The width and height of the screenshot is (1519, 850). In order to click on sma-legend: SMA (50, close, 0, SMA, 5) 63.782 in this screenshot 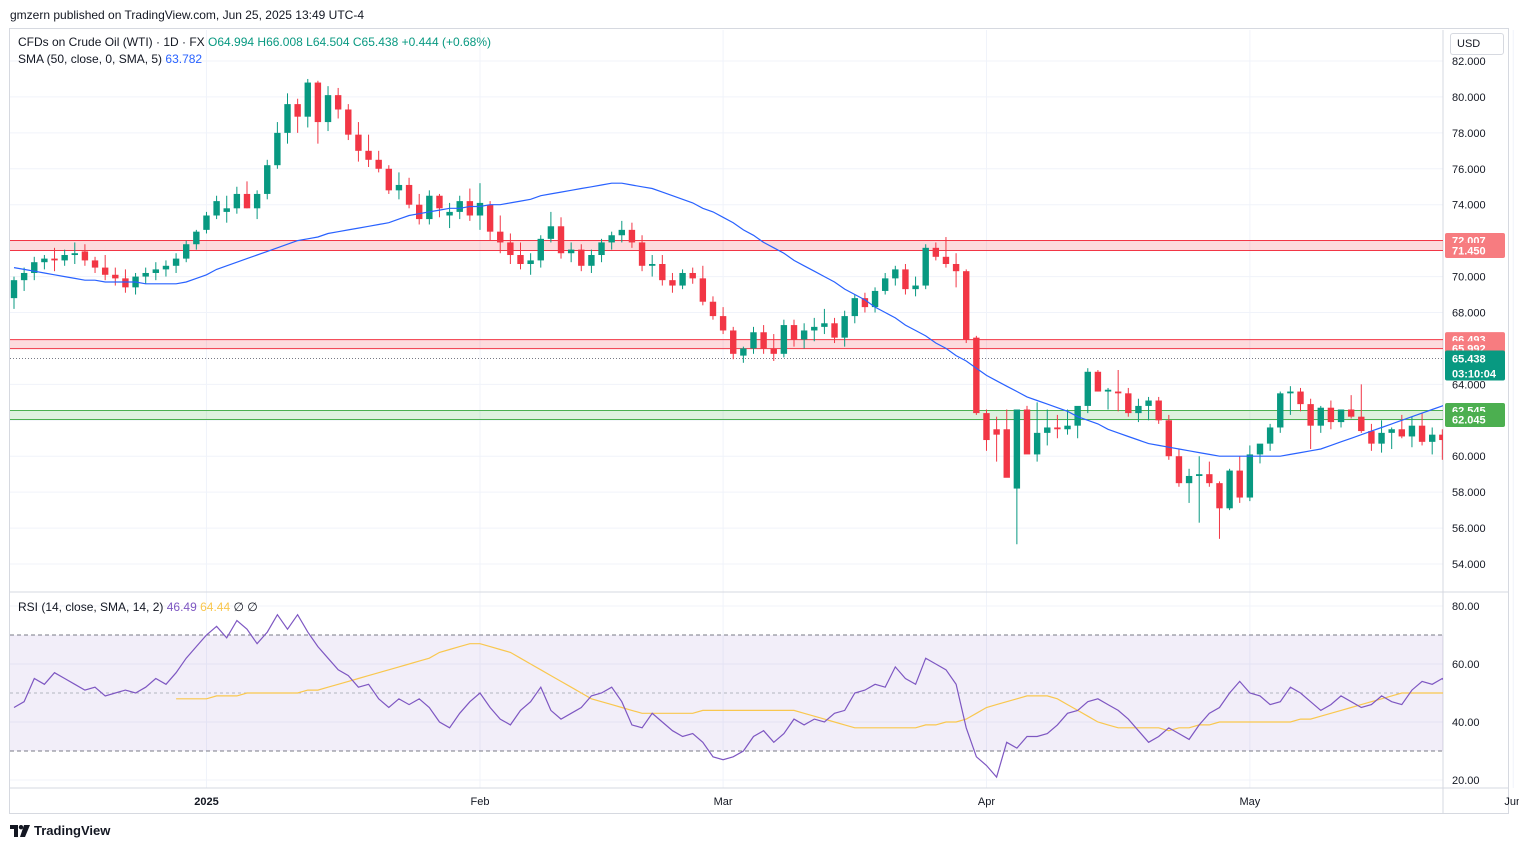, I will do `click(110, 59)`.